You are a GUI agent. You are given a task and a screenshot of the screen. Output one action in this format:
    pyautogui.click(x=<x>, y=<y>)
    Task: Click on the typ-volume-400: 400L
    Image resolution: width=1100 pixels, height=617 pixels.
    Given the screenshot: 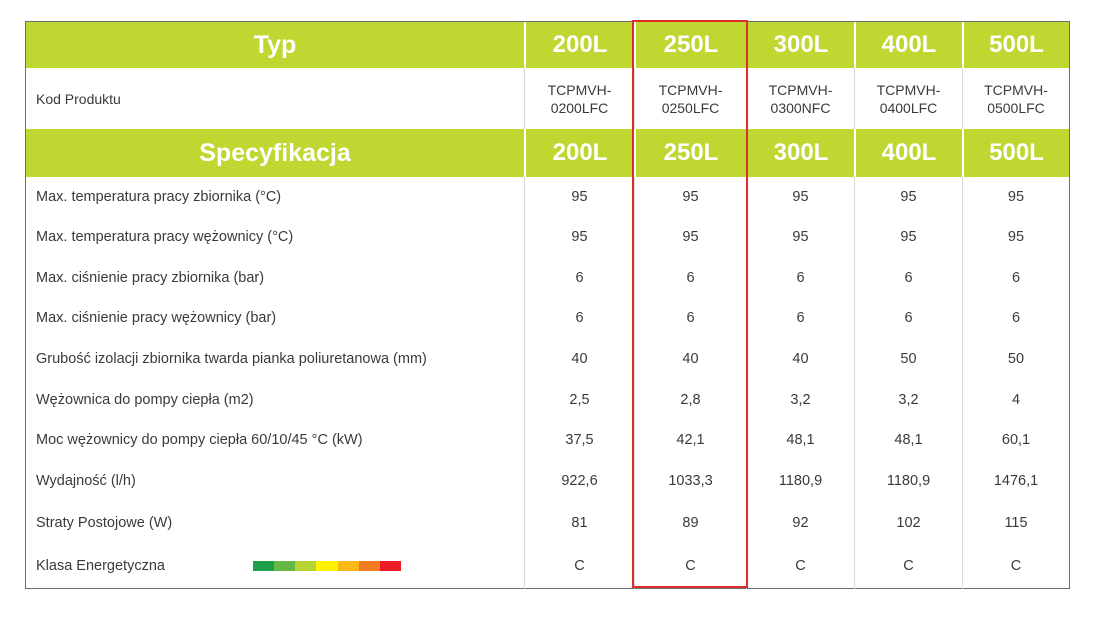 What is the action you would take?
    pyautogui.click(x=908, y=45)
    